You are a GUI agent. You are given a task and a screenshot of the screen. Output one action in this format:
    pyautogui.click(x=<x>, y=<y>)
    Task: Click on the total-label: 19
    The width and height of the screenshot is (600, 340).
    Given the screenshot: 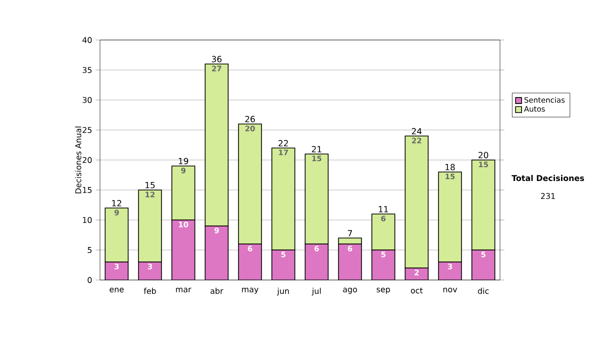 What is the action you would take?
    pyautogui.click(x=183, y=161)
    